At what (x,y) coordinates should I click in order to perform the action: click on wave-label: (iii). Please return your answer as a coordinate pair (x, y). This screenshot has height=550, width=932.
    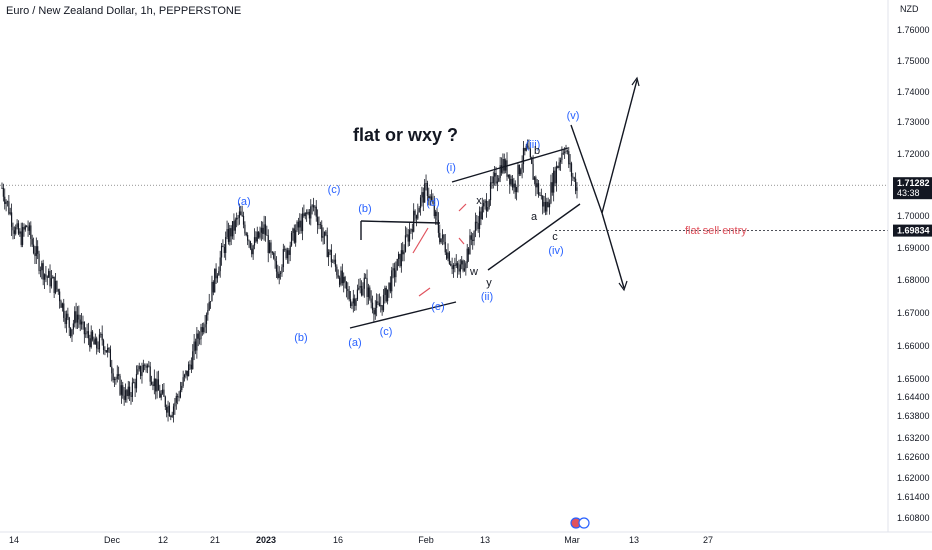
    Looking at the image, I should click on (533, 145).